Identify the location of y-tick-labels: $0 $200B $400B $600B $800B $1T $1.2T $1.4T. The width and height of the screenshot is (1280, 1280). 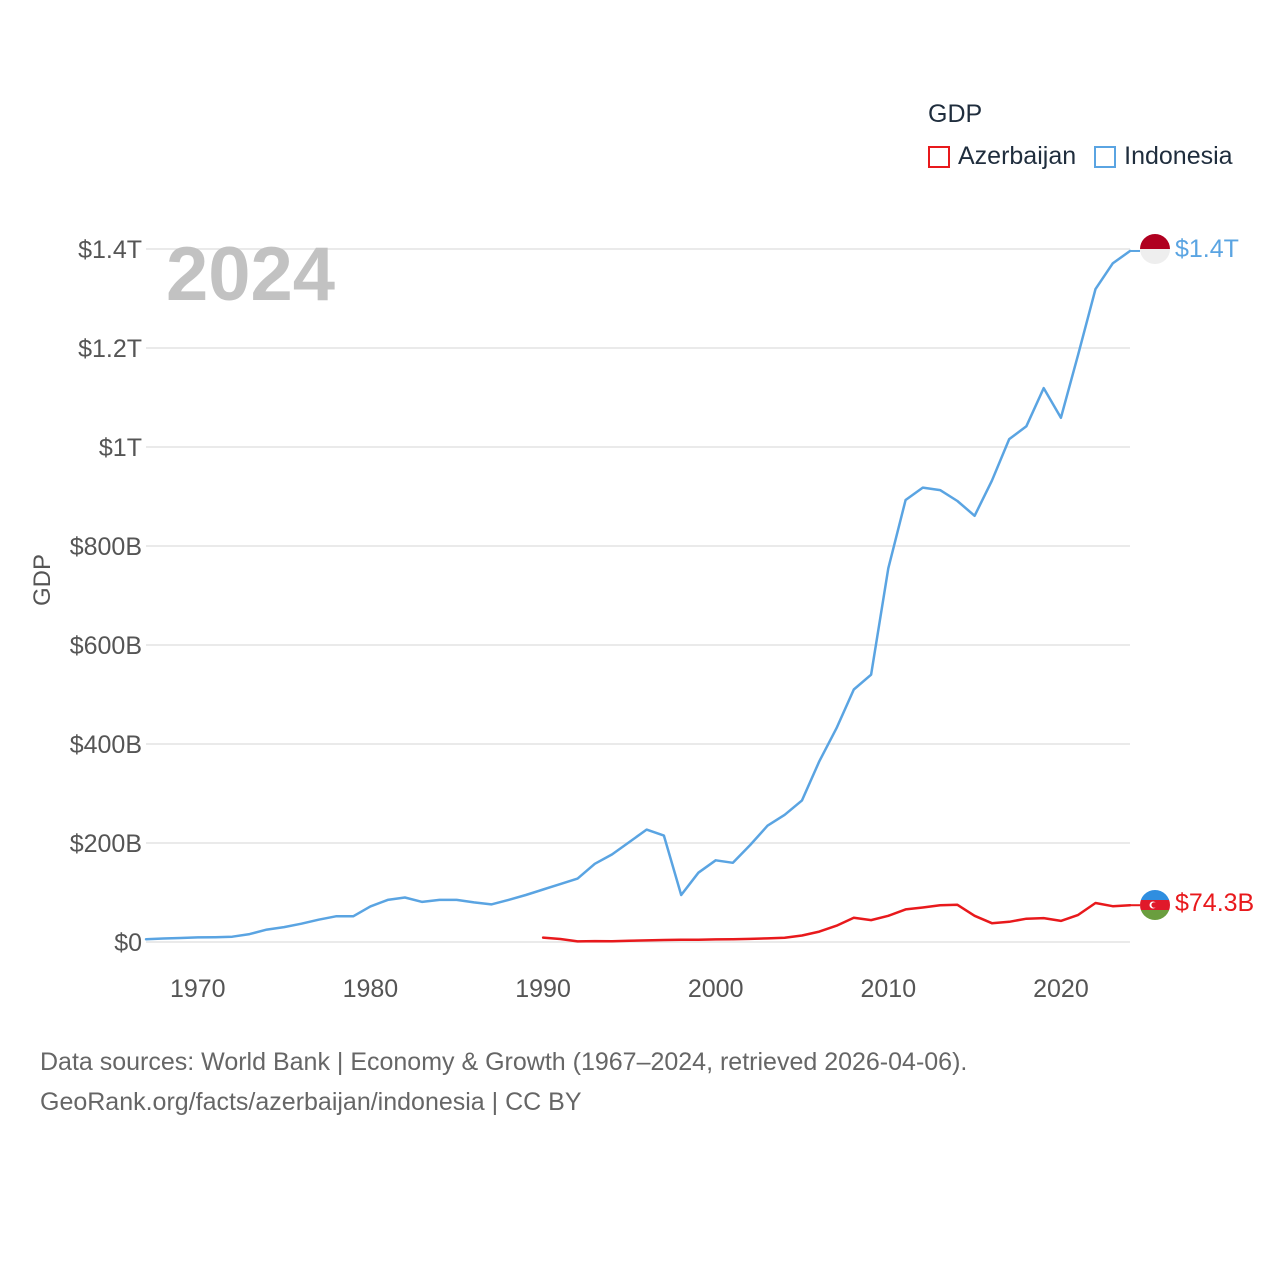
(106, 596).